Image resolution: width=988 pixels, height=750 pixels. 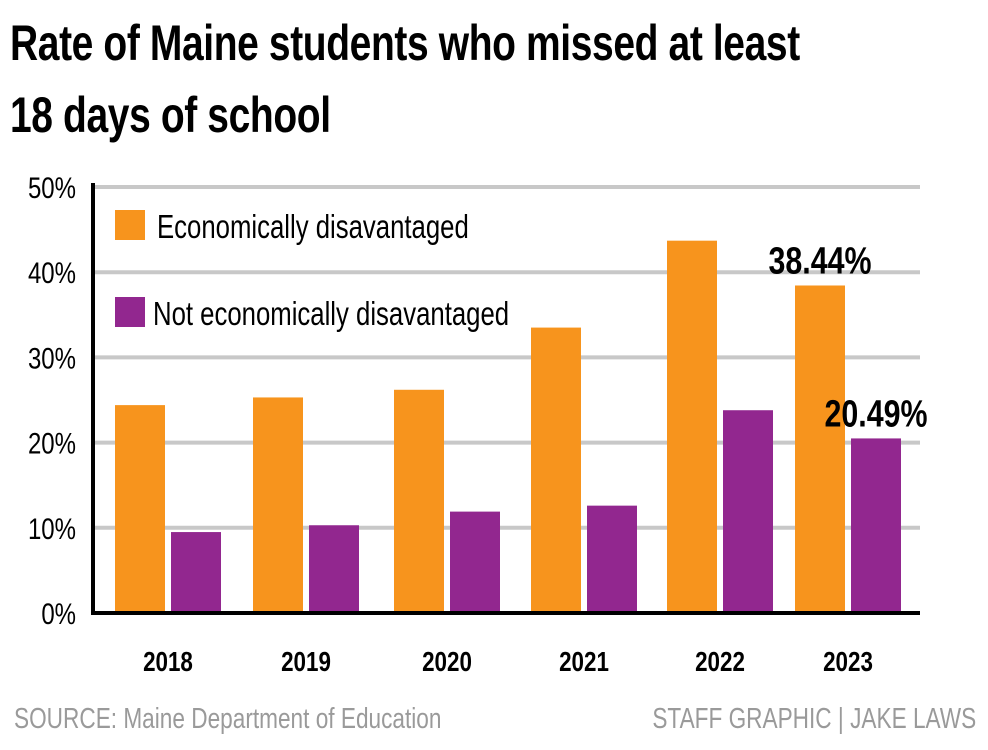 What do you see at coordinates (814, 719) in the screenshot?
I see `credit-note: STAFF GRAPHIC | JAKE LAWS` at bounding box center [814, 719].